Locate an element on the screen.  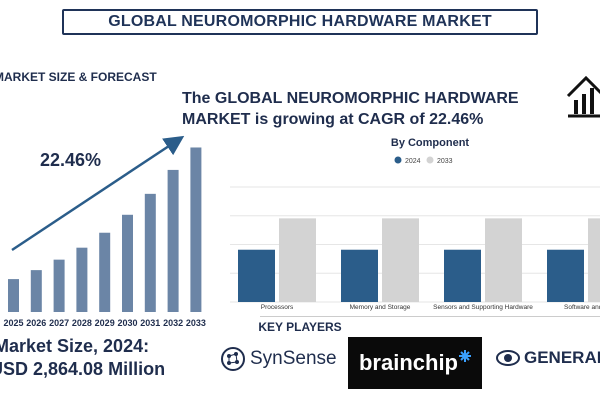
component-tick-label: Processors is located at coordinates (277, 307).